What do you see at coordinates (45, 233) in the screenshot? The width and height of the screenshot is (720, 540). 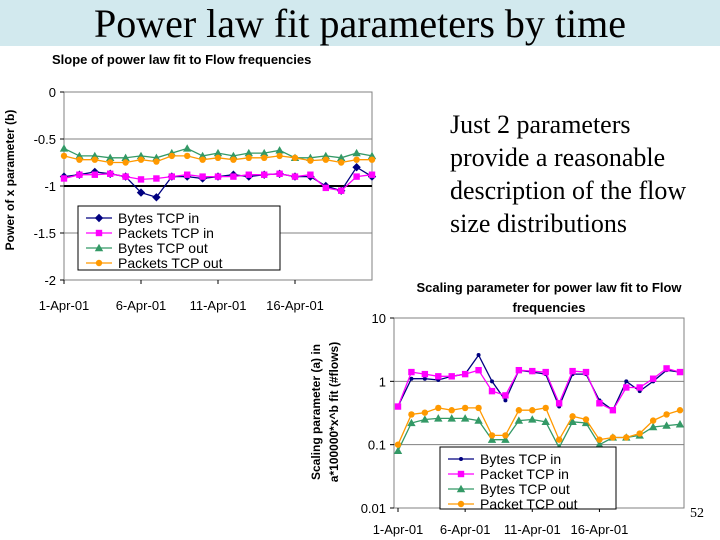 I see `y-tick-label: -1.5` at bounding box center [45, 233].